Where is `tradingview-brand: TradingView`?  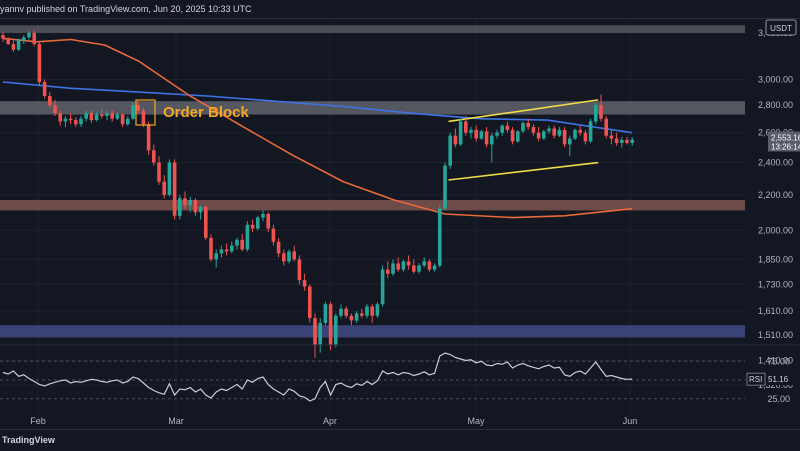
tradingview-brand: TradingView is located at coordinates (28, 440).